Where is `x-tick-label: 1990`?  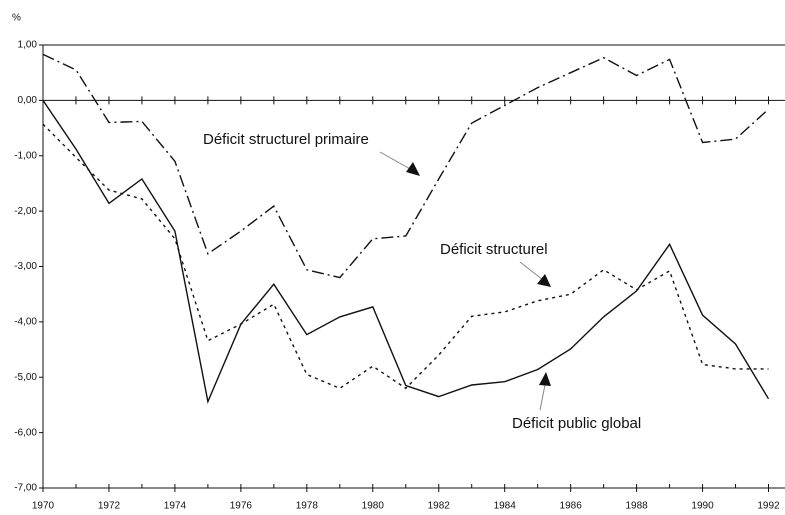
x-tick-label: 1990 is located at coordinates (702, 506).